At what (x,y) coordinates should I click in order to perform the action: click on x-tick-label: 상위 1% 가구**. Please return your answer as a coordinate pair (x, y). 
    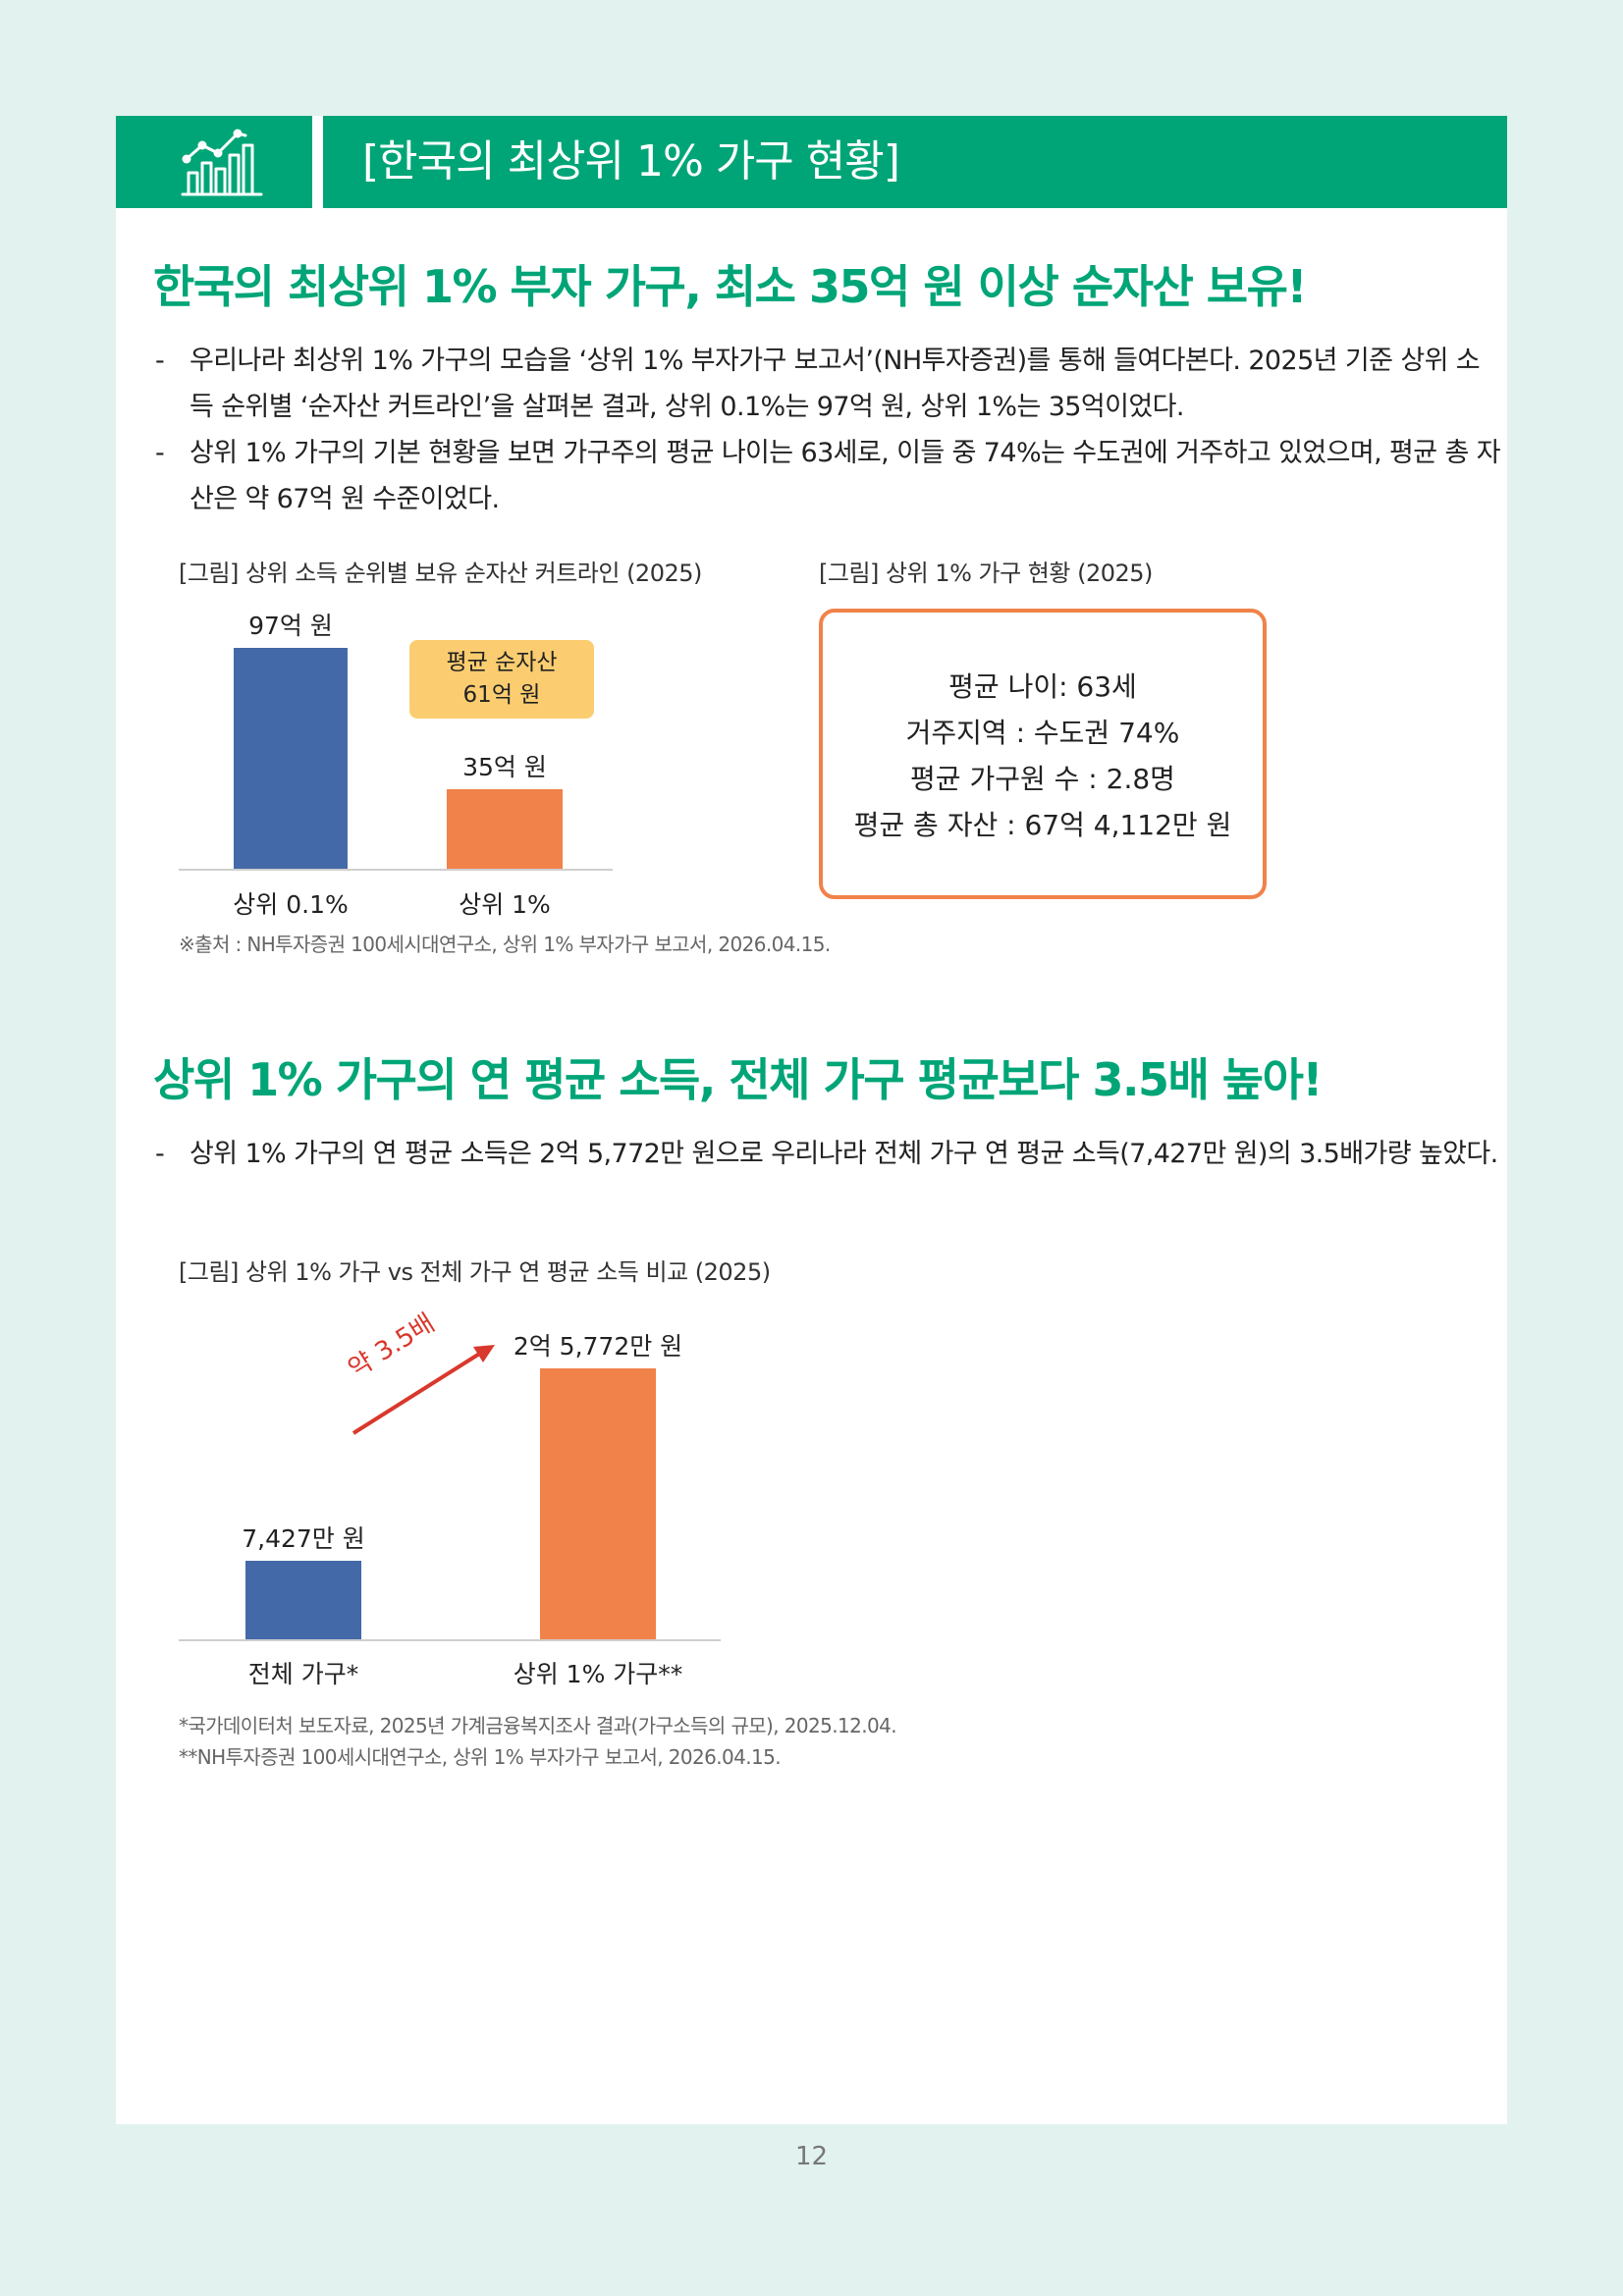
    Looking at the image, I should click on (598, 1674).